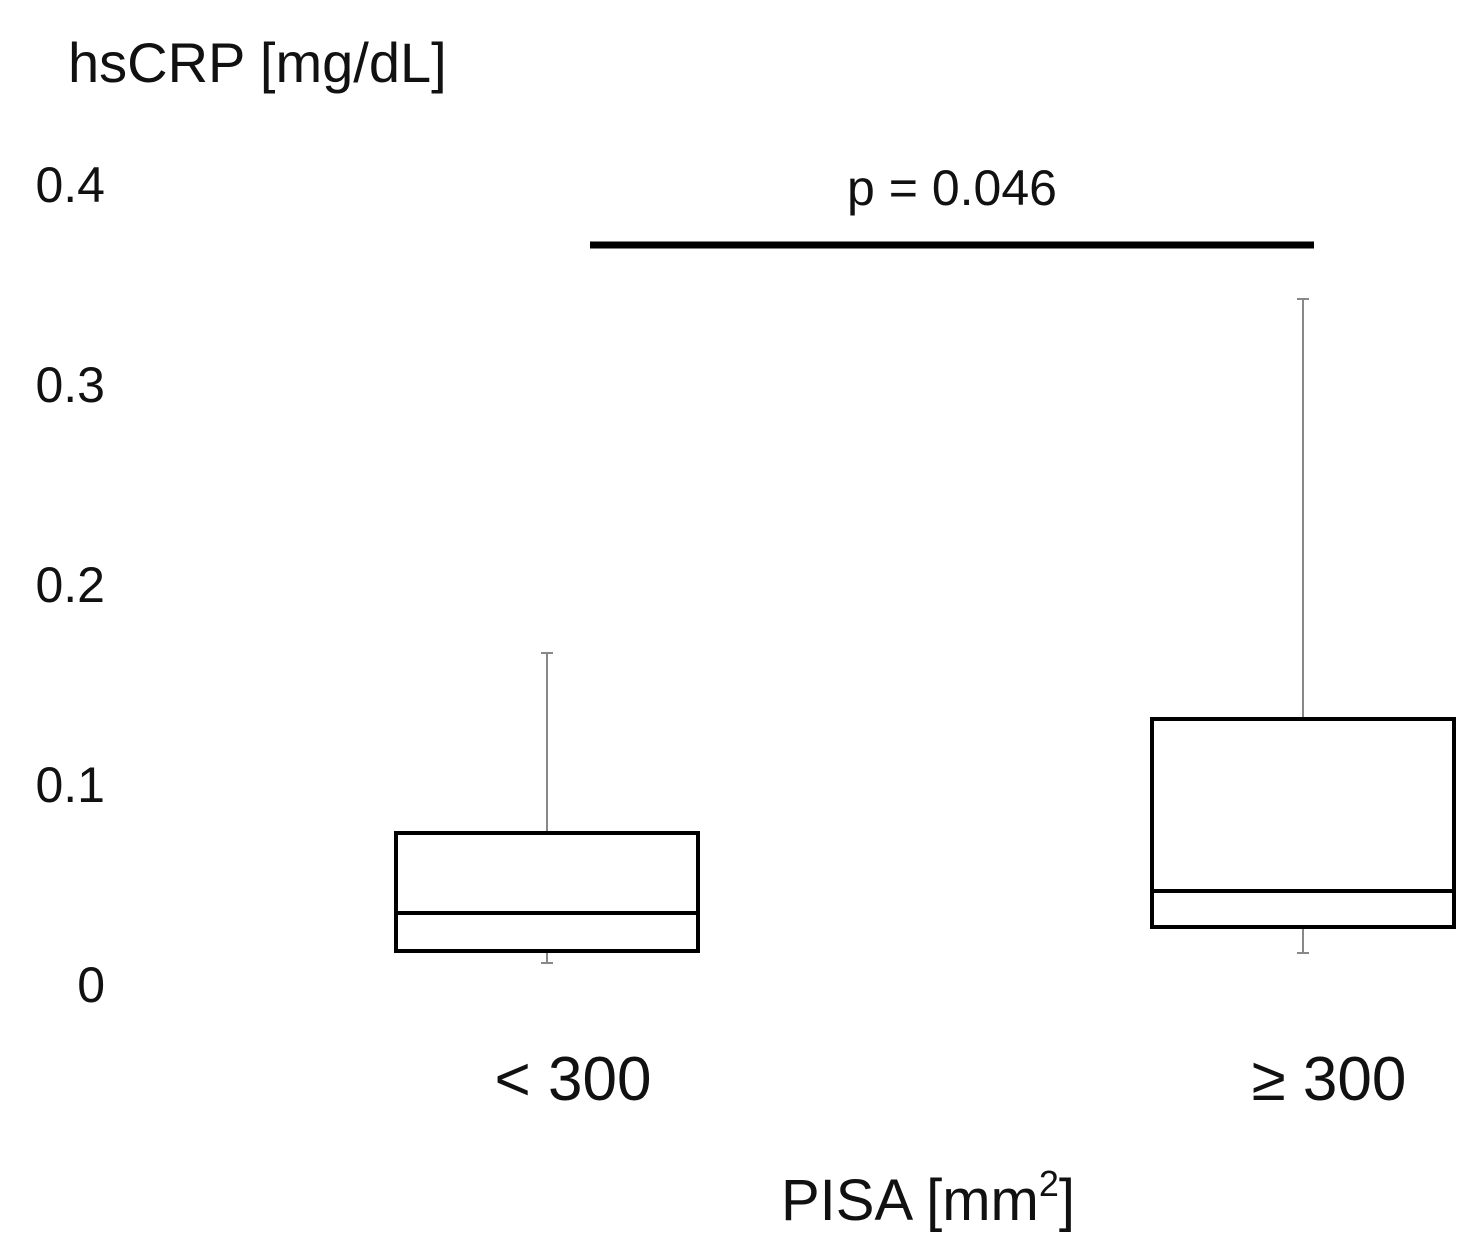 The image size is (1476, 1253). I want to click on y-tick-label: 0.1, so click(70, 785).